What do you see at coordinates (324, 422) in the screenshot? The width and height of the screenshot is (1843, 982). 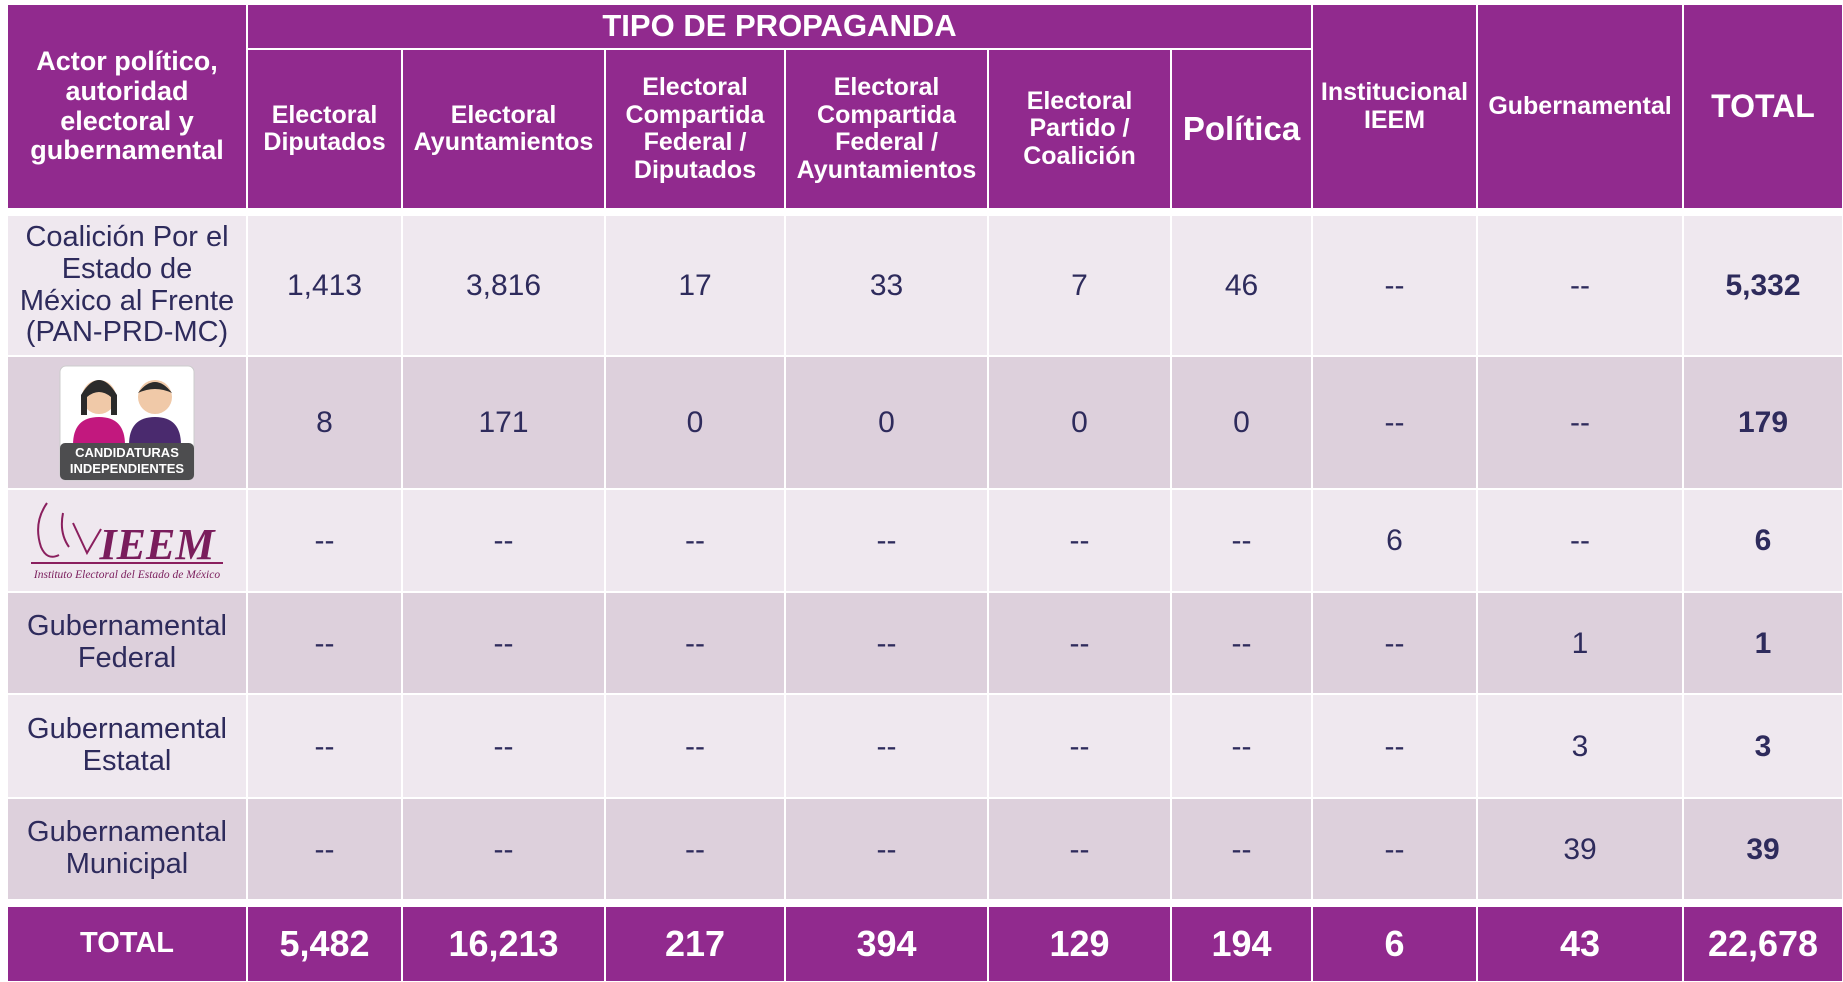 I see `value-cell: 8` at bounding box center [324, 422].